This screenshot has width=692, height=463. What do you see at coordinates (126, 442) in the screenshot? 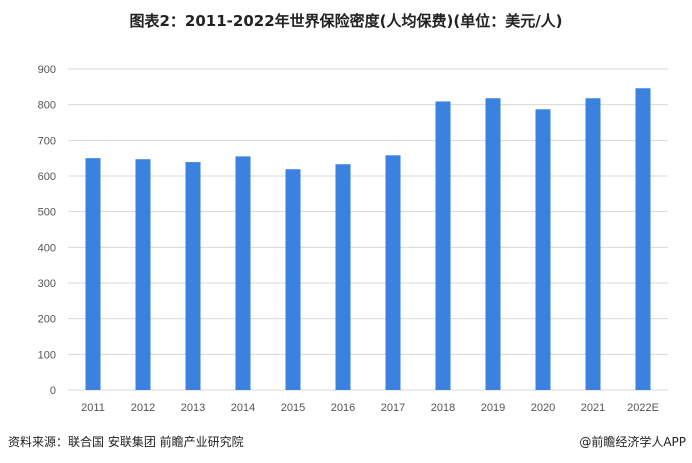
I see `source-note: 资料来源：联合国 安联集团 前瞻产业研究院` at bounding box center [126, 442].